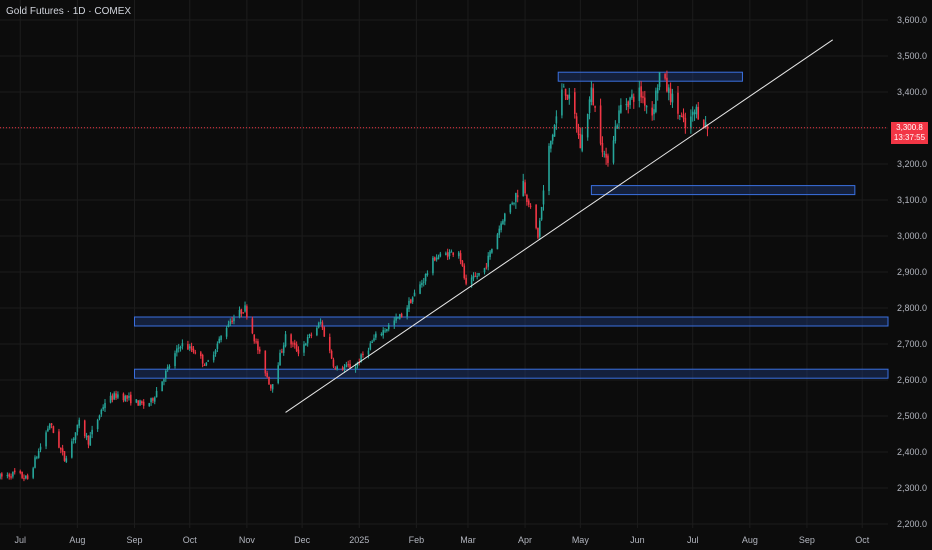 Image resolution: width=932 pixels, height=550 pixels. I want to click on x-tick-label: Dec, so click(302, 540).